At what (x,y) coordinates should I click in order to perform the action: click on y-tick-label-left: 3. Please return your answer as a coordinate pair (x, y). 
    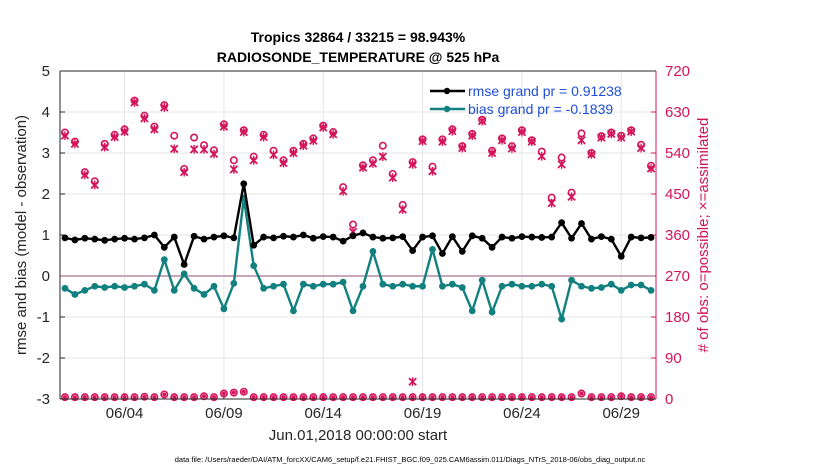
    Looking at the image, I should click on (46, 153).